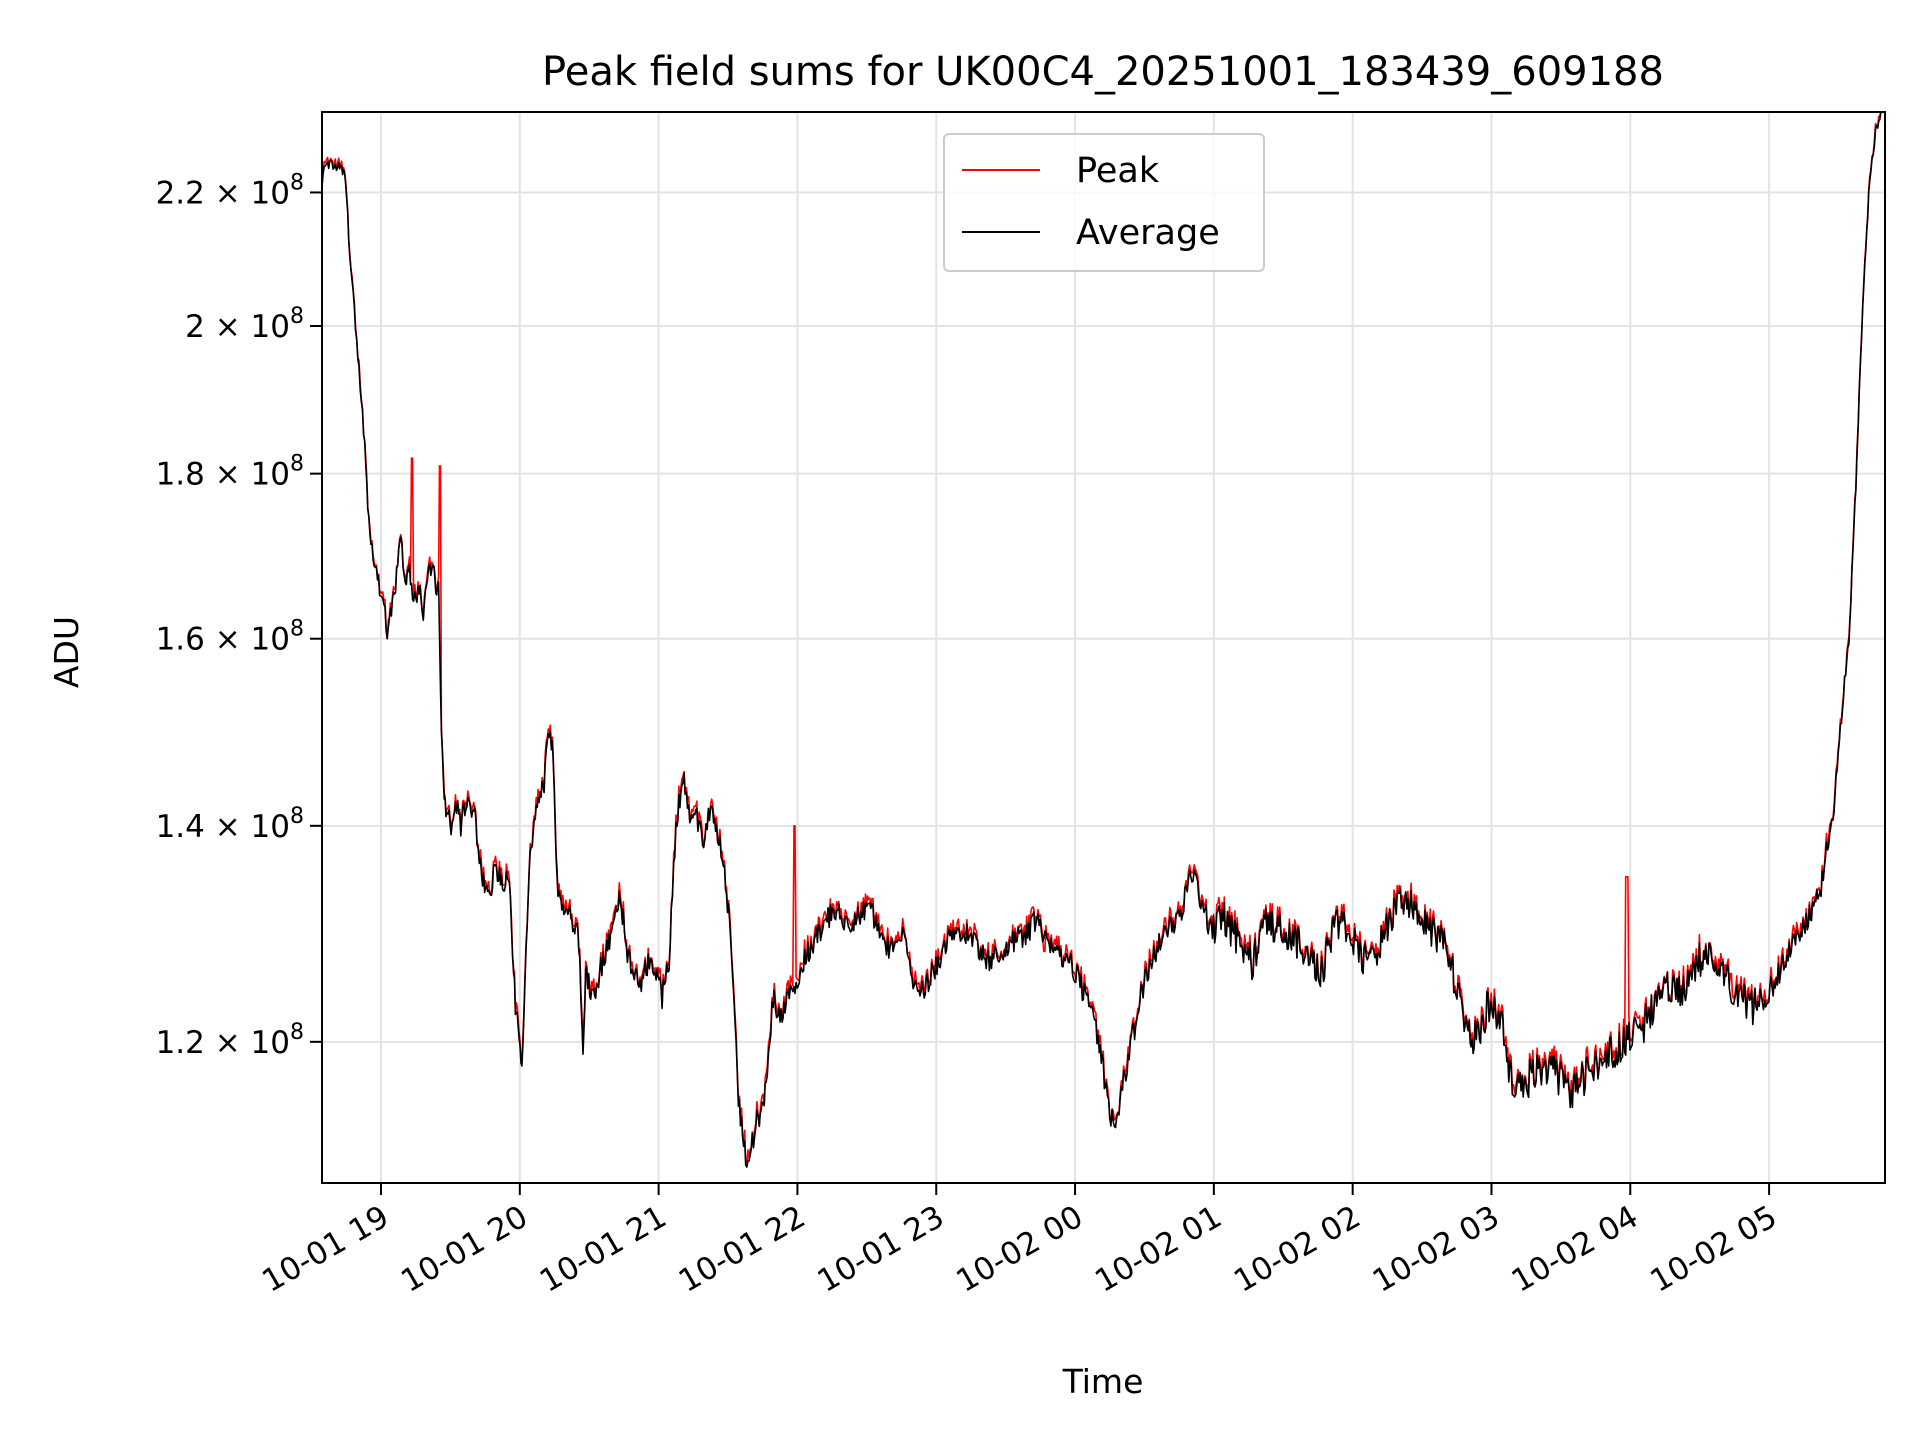 The width and height of the screenshot is (1920, 1440). What do you see at coordinates (1103, 1381) in the screenshot?
I see `x-axis-label: Time` at bounding box center [1103, 1381].